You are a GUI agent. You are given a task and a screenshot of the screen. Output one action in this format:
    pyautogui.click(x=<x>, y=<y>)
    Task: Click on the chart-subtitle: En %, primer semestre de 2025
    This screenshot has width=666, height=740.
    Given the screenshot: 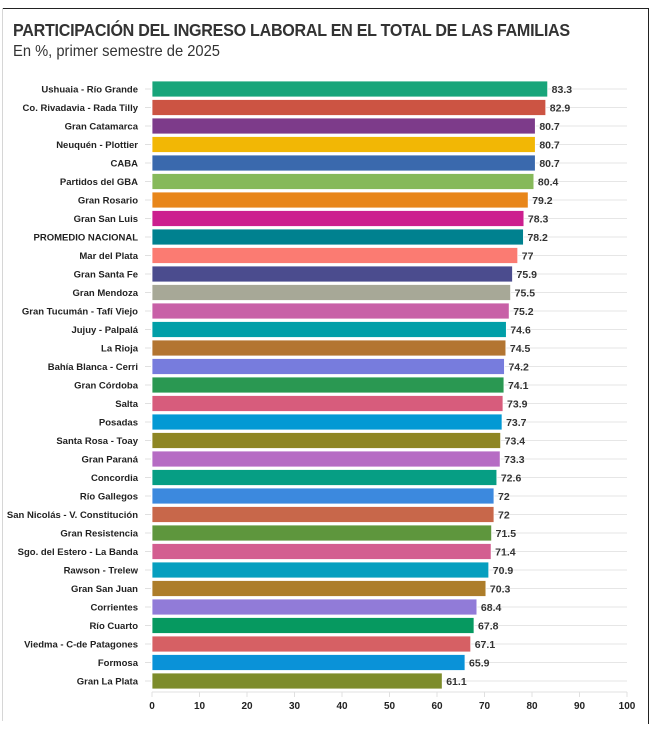 What is the action you would take?
    pyautogui.click(x=116, y=51)
    